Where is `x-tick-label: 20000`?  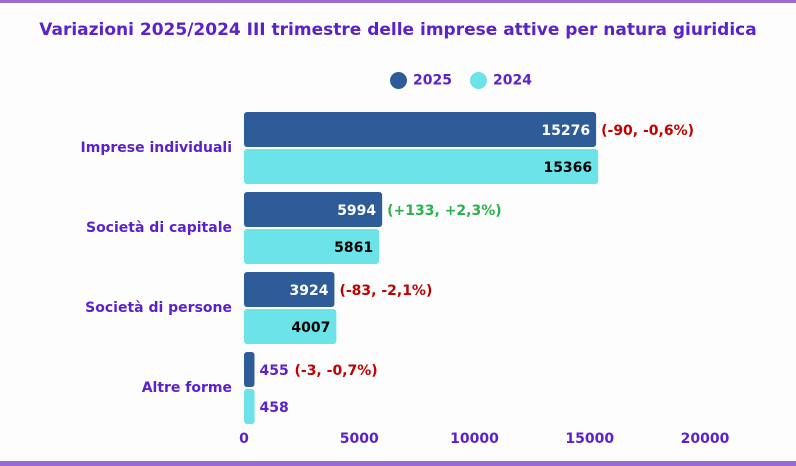
x-tick-label: 20000 is located at coordinates (705, 439).